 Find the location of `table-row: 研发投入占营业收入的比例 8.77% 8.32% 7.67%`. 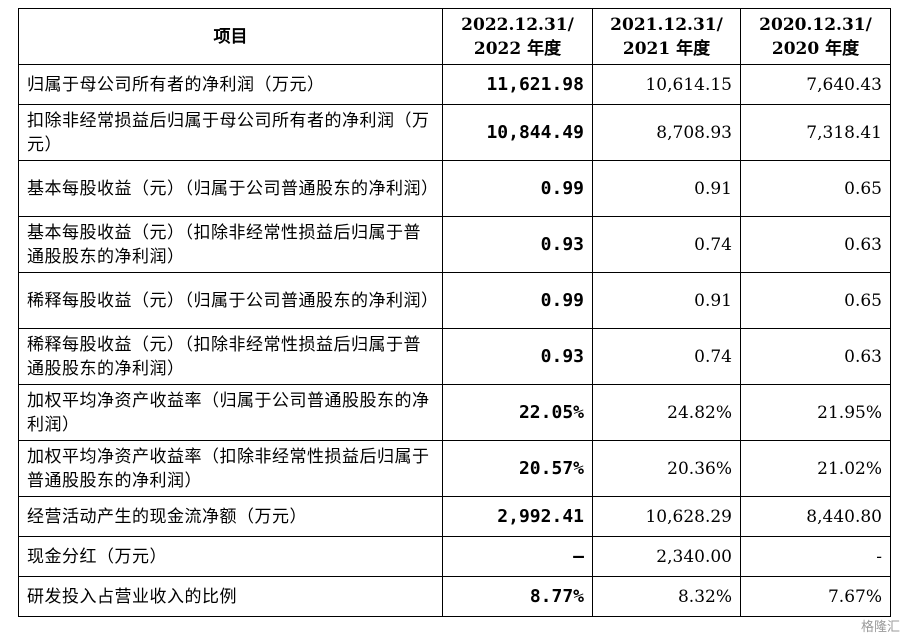

table-row: 研发投入占营业收入的比例 8.77% 8.32% 7.67% is located at coordinates (454, 596).